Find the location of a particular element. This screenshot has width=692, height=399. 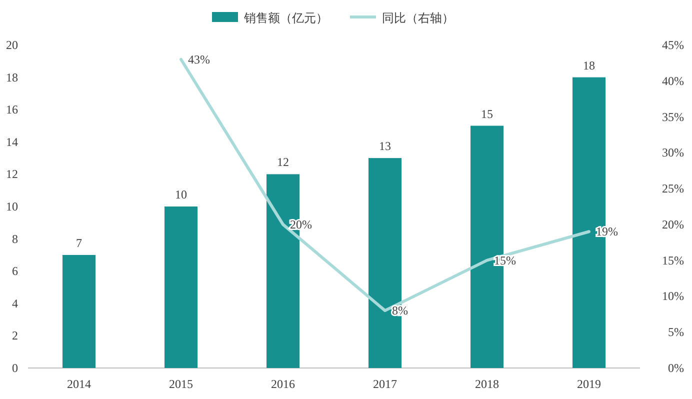

y2-tick-label: 35% is located at coordinates (673, 117).